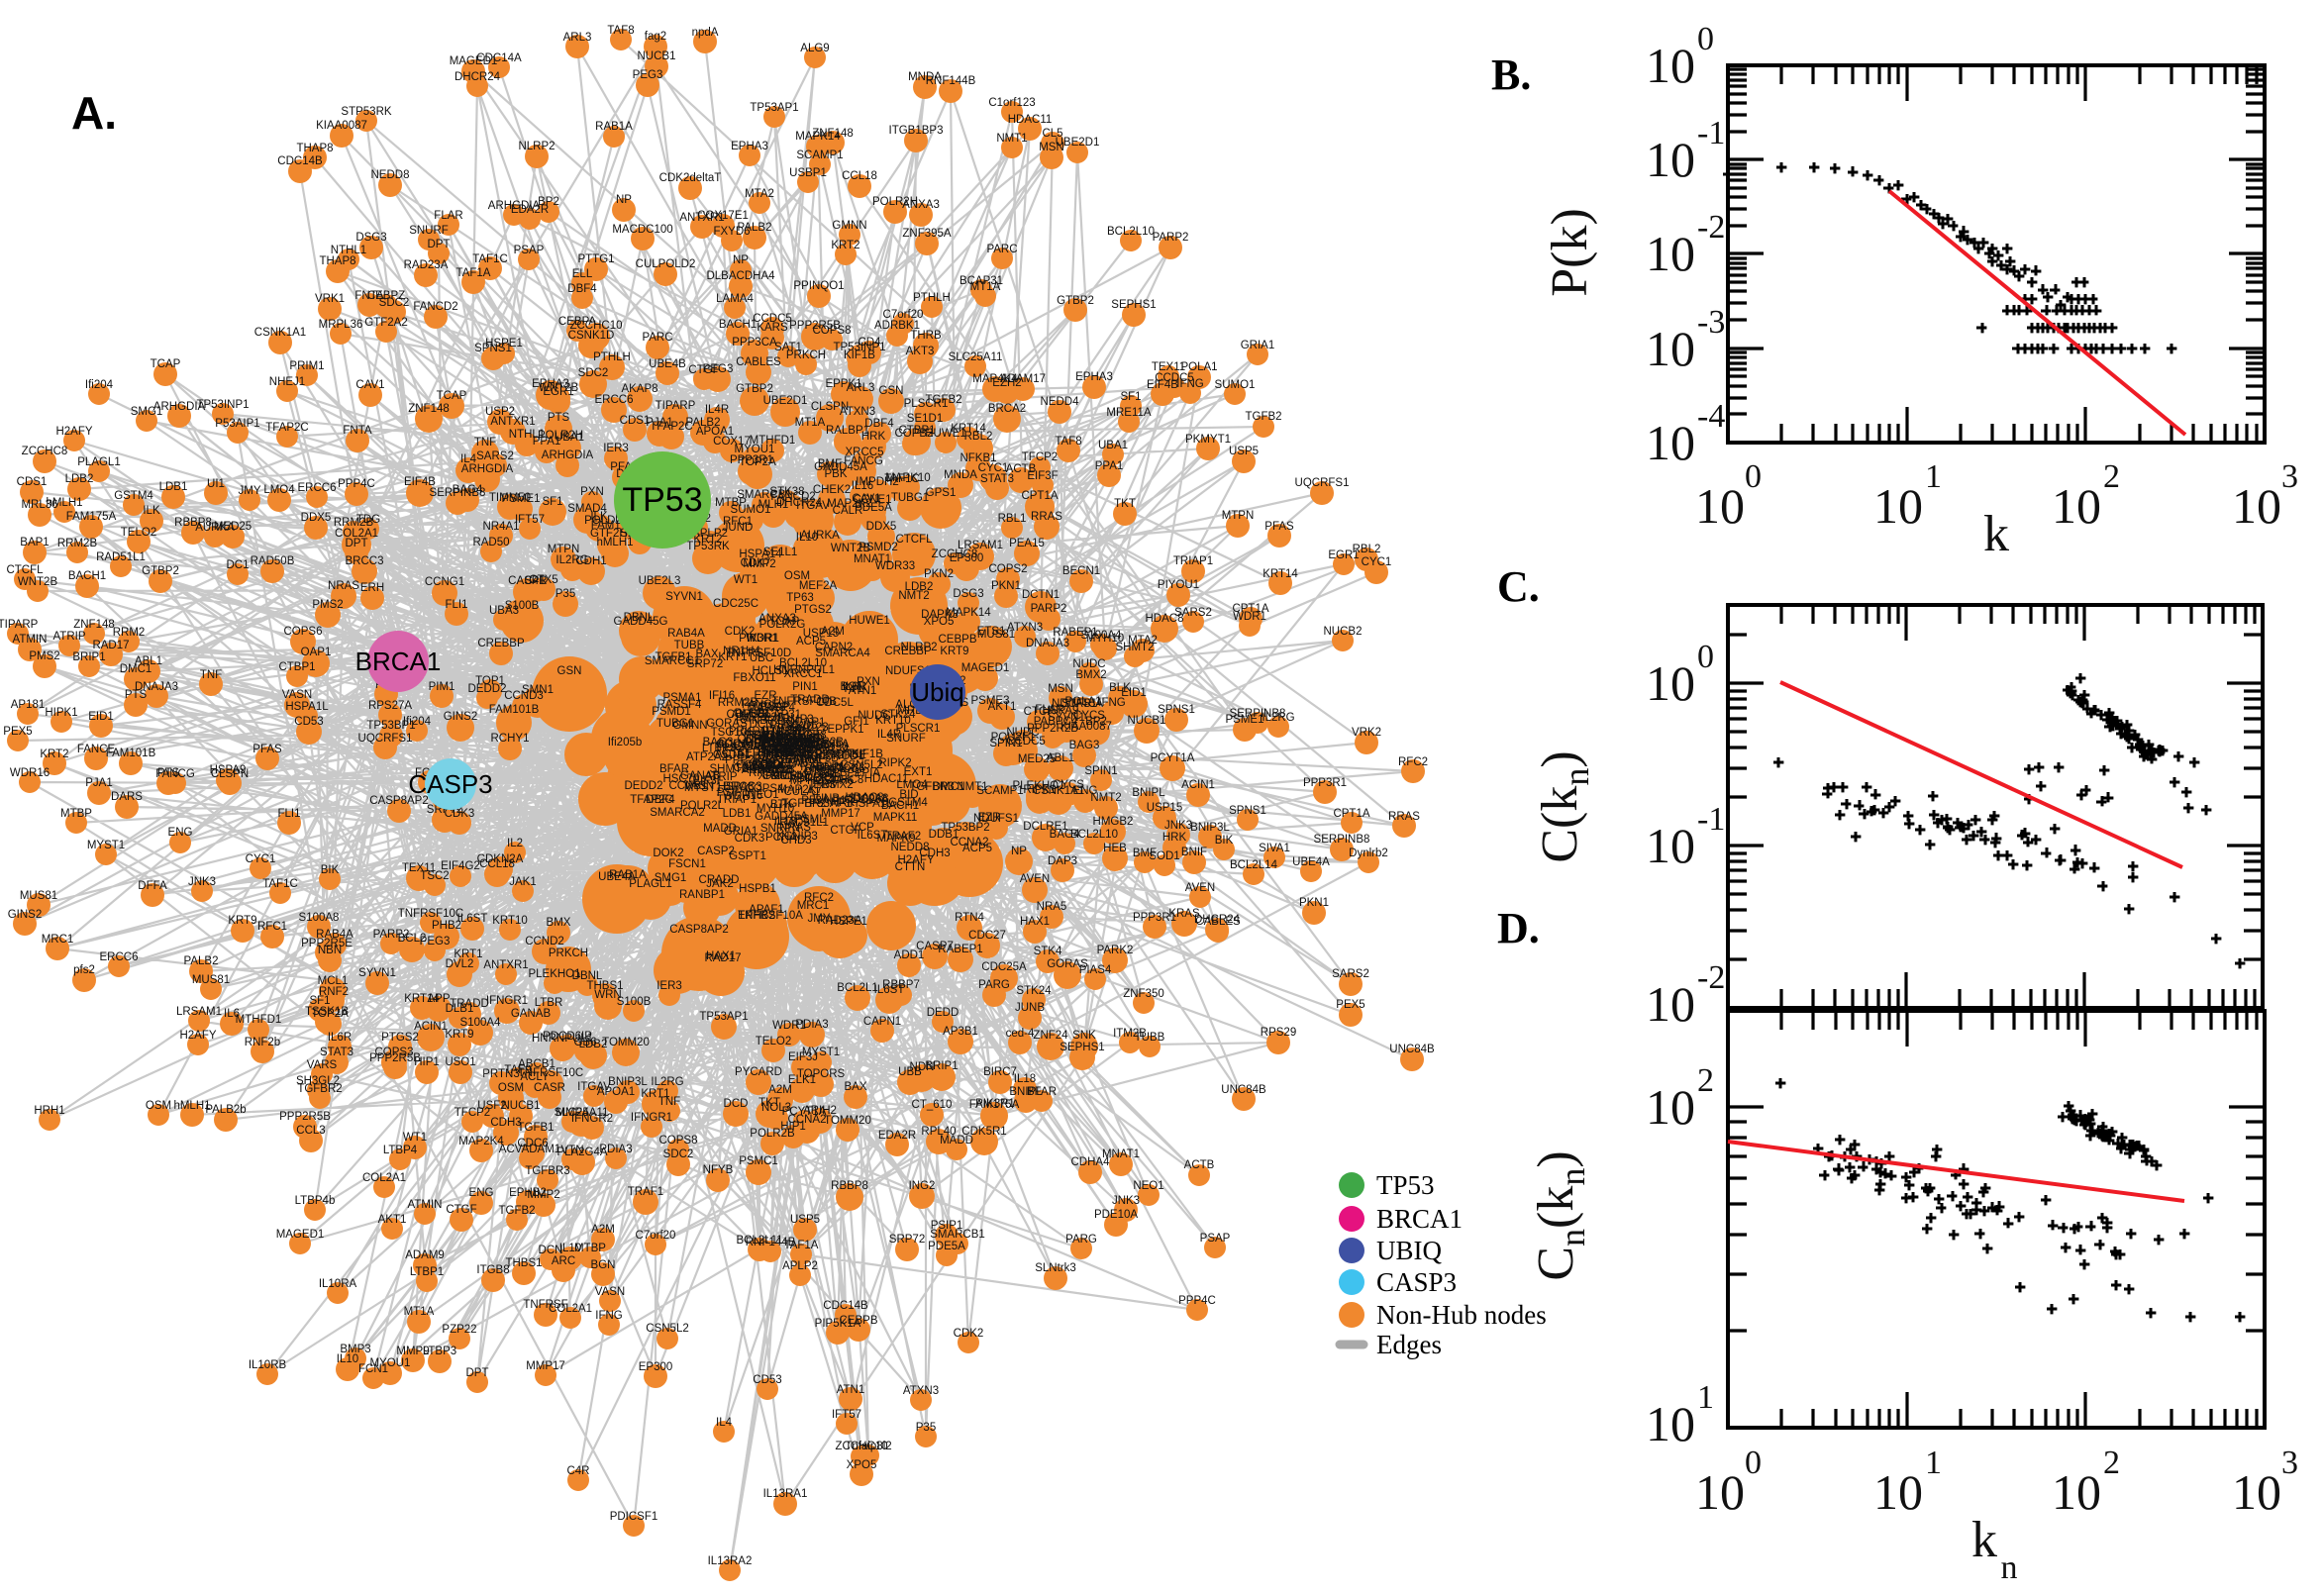 Image resolution: width=2323 pixels, height=1596 pixels. I want to click on svg-text: BRCA1, so click(1419, 1219).